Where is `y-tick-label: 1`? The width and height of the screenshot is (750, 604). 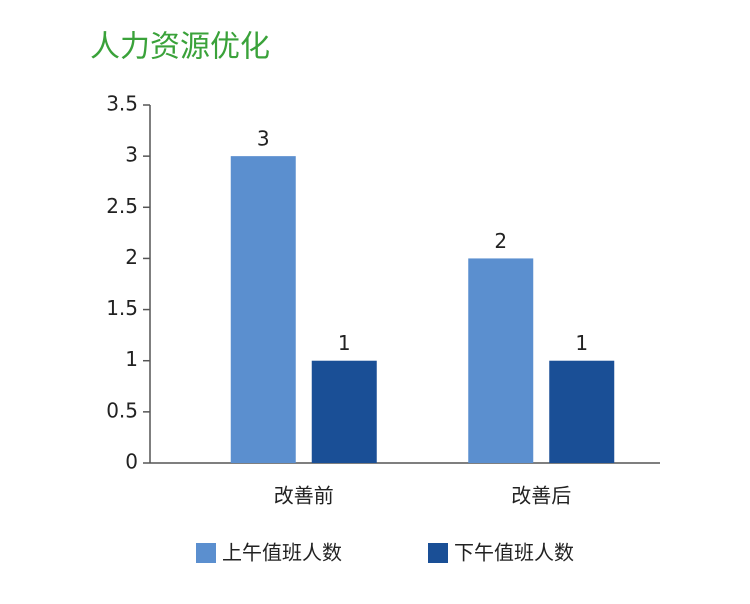 y-tick-label: 1 is located at coordinates (131, 359).